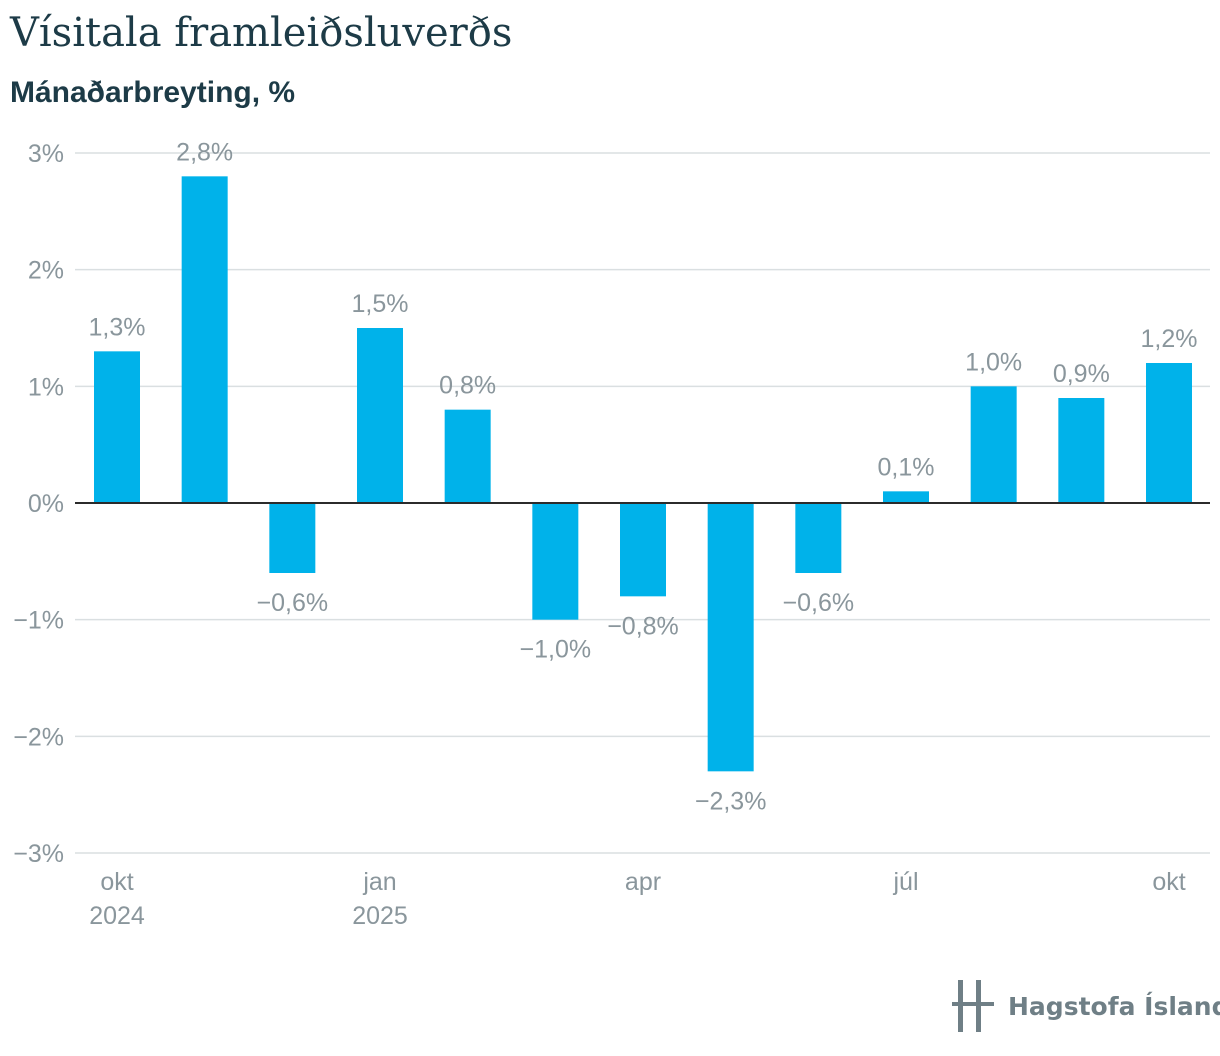 The image size is (1220, 1056). Describe the element at coordinates (204, 152) in the screenshot. I see `data-label: 2,8%` at that location.